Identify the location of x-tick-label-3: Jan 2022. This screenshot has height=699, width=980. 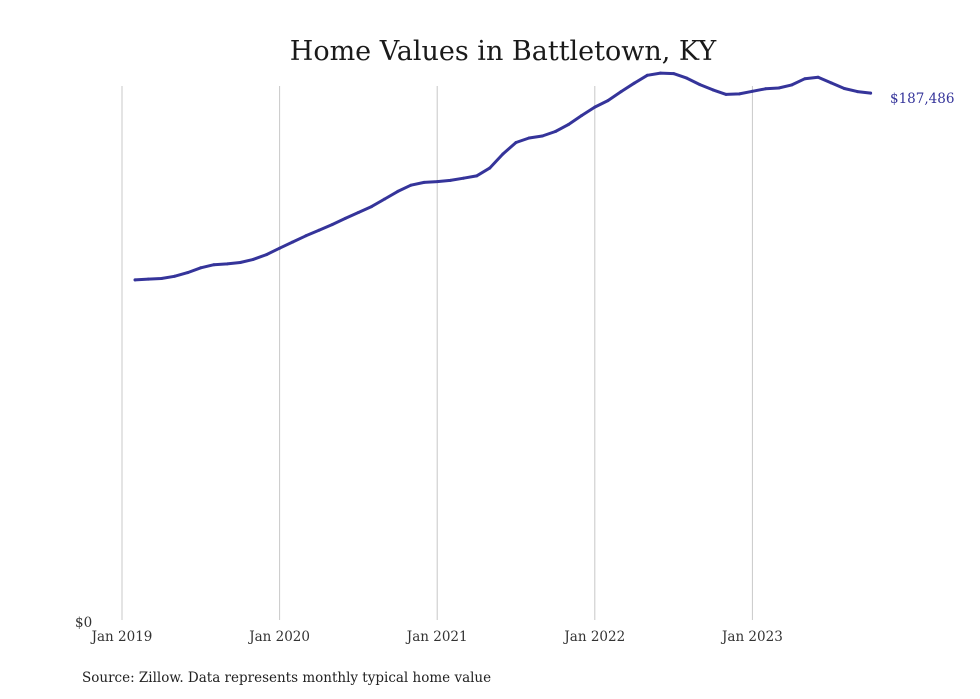
(593, 637).